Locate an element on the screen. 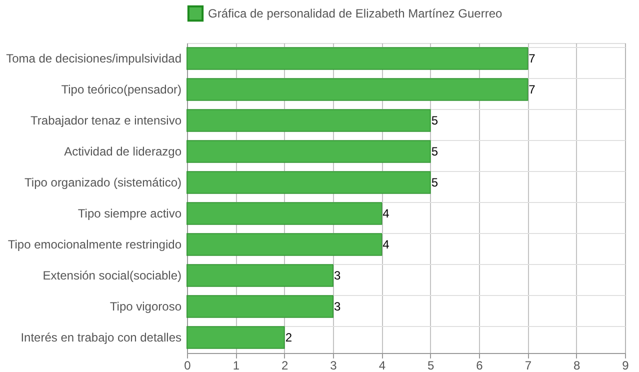 The width and height of the screenshot is (639, 372). x-tick-label: 4 is located at coordinates (382, 365).